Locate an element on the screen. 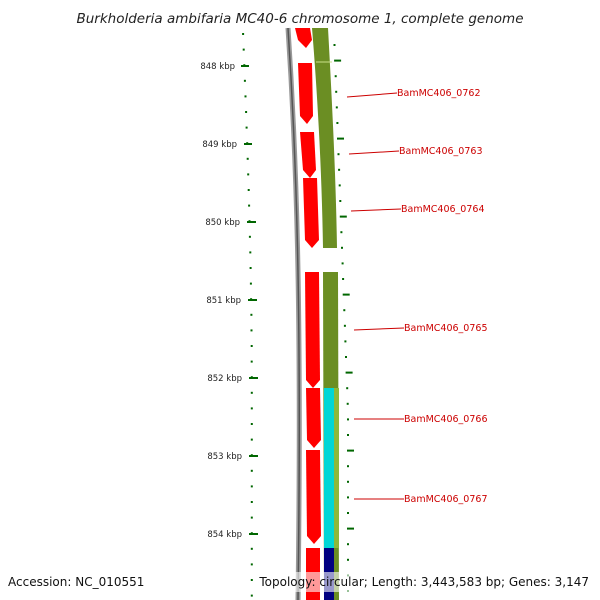  accession-text: Accession: NC_010551 is located at coordinates (76, 582).